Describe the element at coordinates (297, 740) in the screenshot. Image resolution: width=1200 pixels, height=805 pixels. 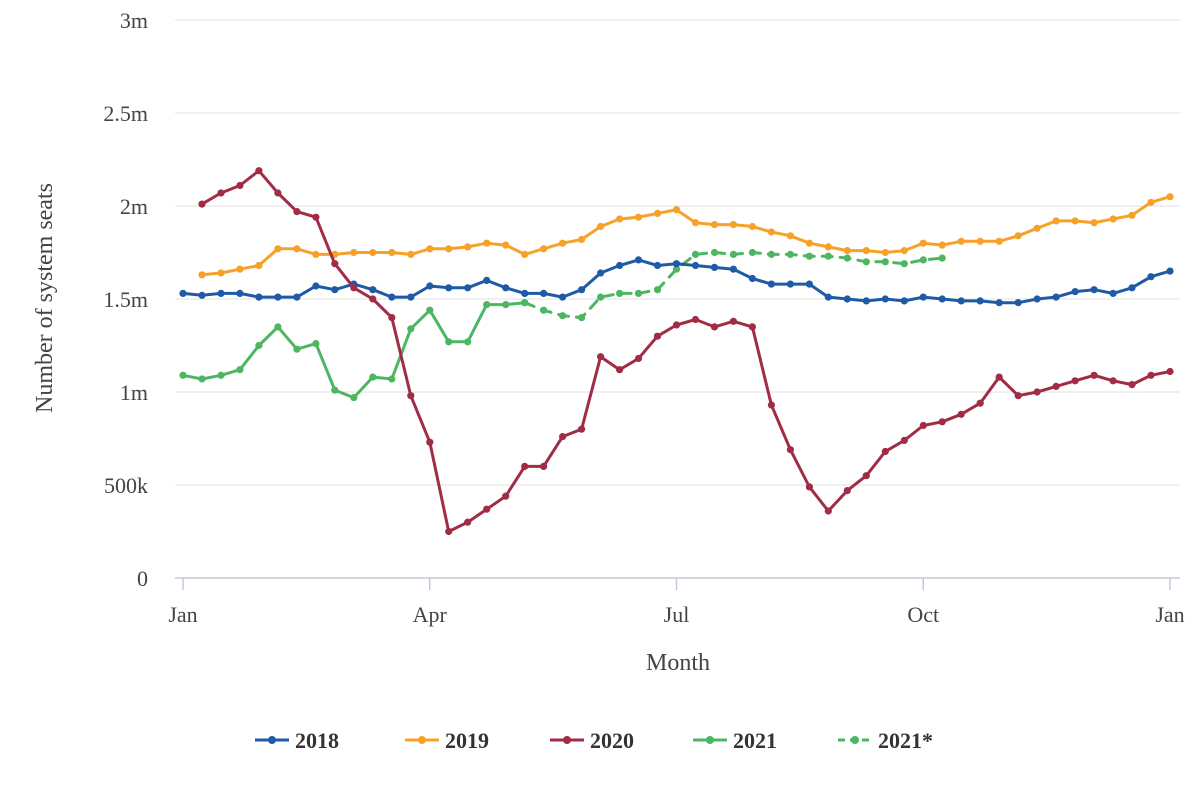
I see `legend-item-2018: 2018` at that location.